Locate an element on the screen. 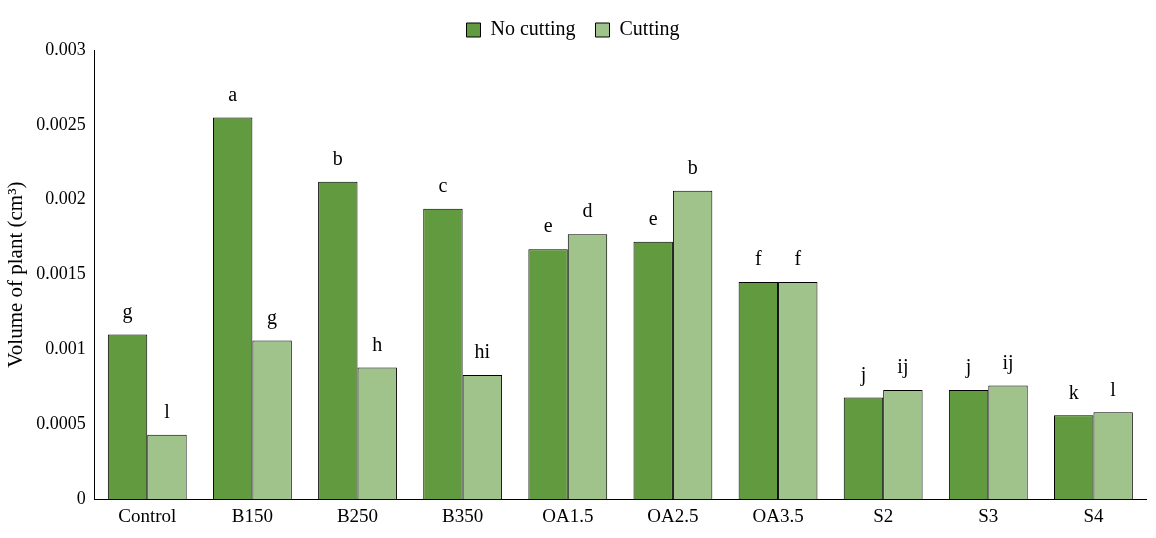 The image size is (1156, 538). x-tick-label: S2 is located at coordinates (883, 515).